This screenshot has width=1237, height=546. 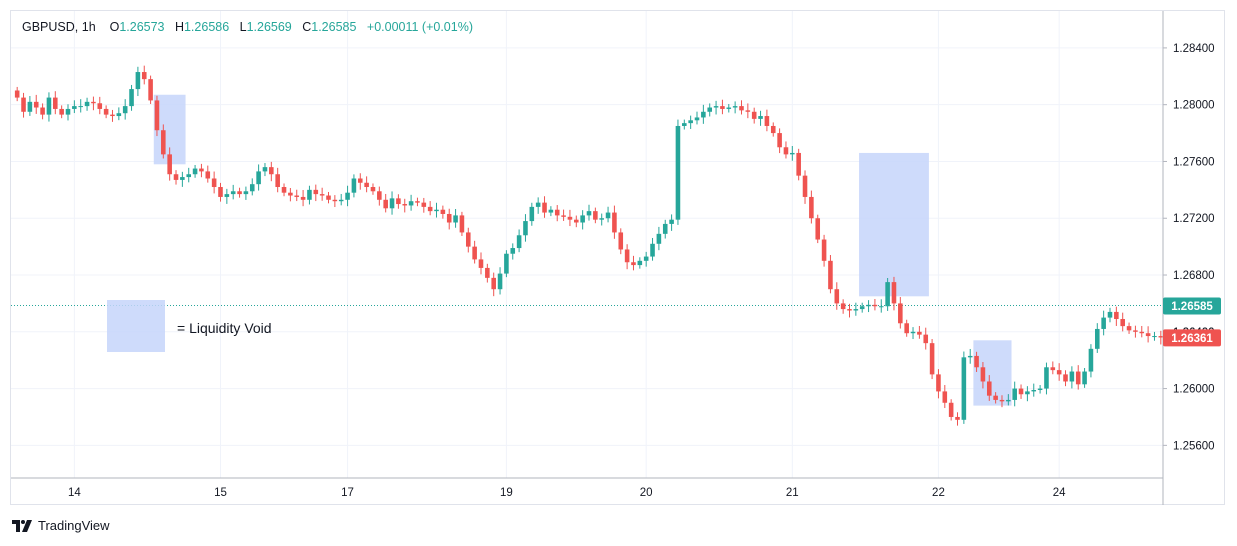 What do you see at coordinates (587, 488) in the screenshot?
I see `time-axis: 14 15 17 19 20 21 22 24` at bounding box center [587, 488].